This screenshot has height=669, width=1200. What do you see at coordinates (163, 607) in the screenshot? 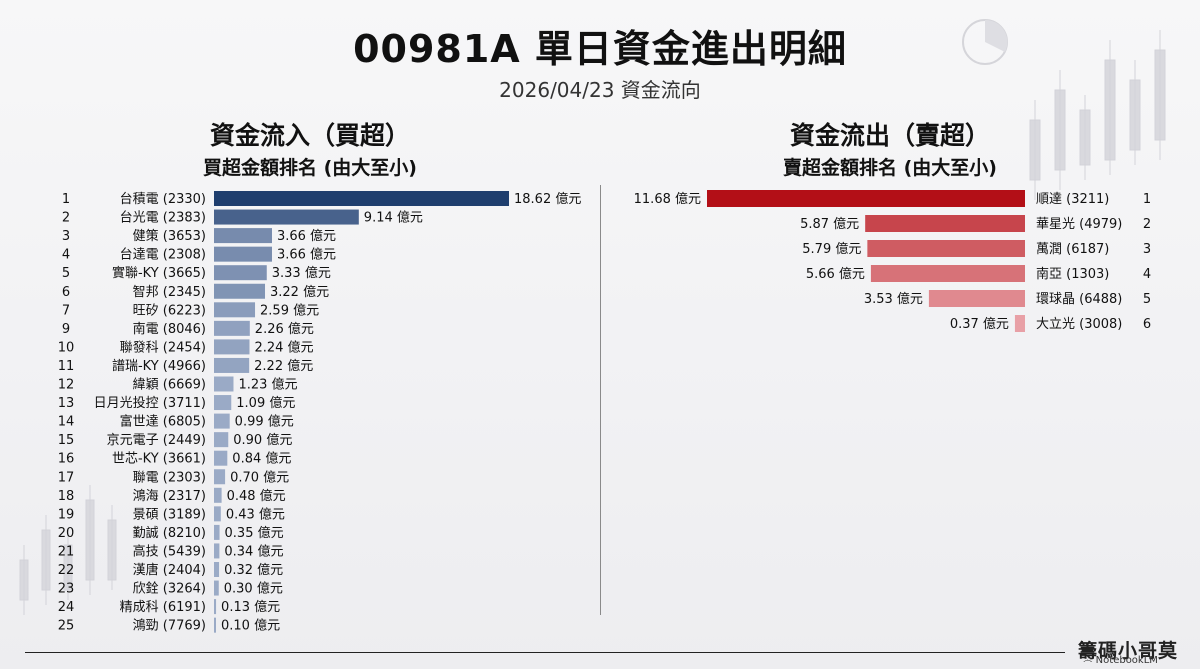
I see `inflow-category-label: 精成科 (6191)` at bounding box center [163, 607].